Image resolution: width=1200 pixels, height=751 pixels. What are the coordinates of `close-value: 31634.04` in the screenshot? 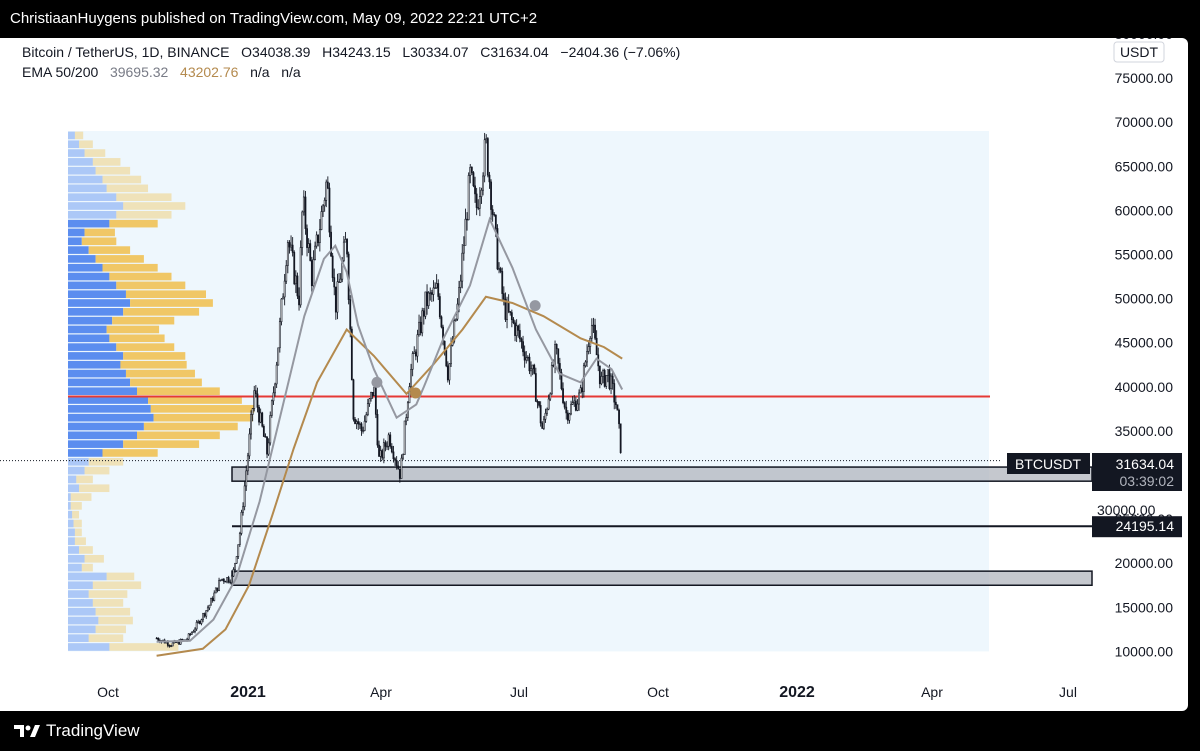 It's located at (519, 52).